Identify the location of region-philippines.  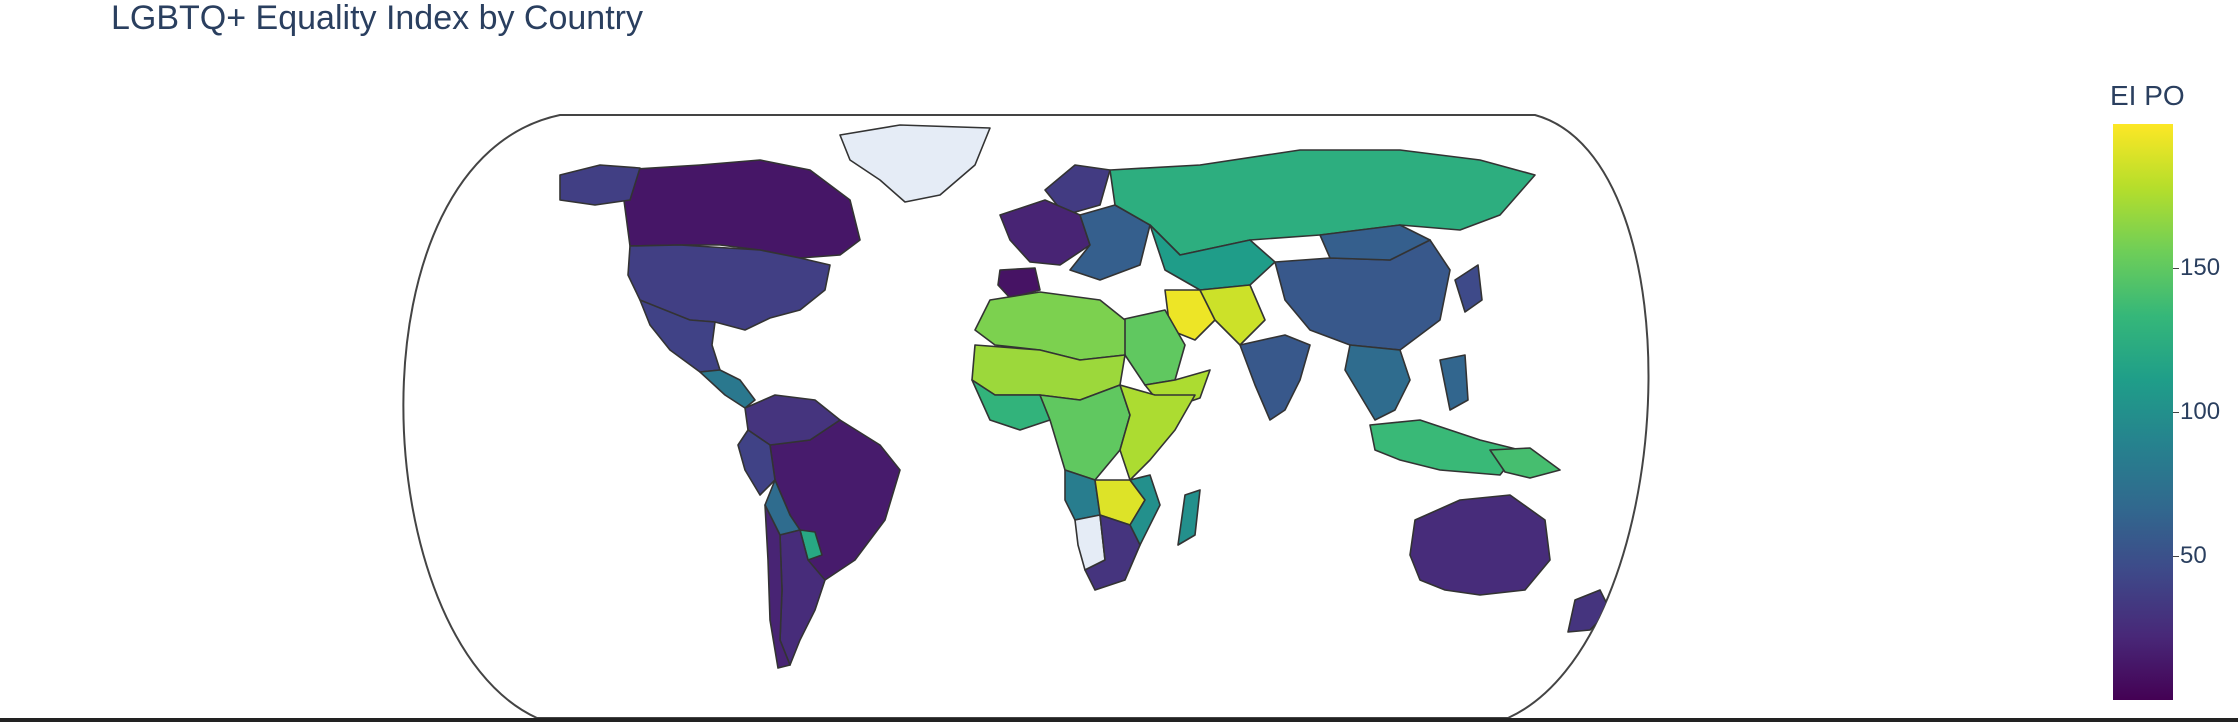
(1454, 382).